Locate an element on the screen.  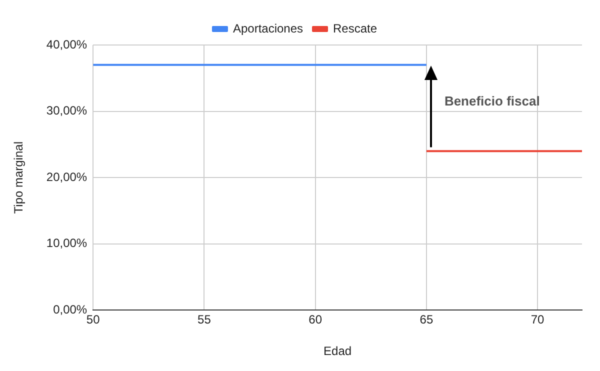
y-tick-label: 20,00% is located at coordinates (67, 177).